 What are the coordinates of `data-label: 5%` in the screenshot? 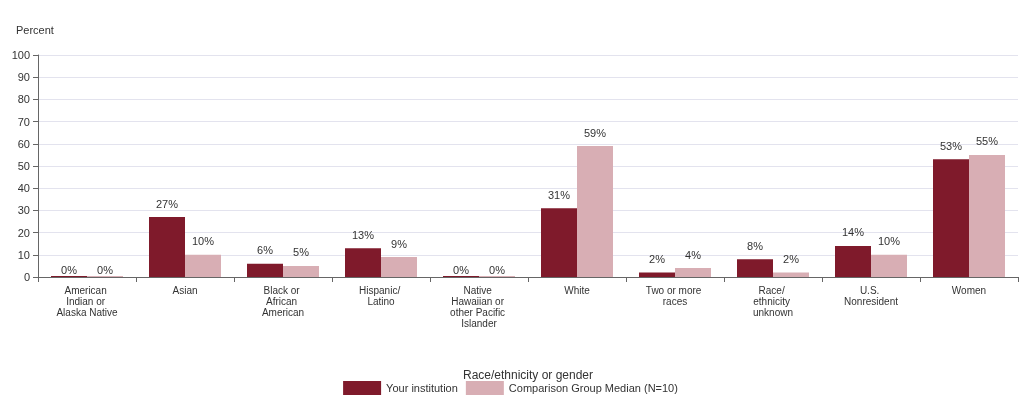 It's located at (301, 252).